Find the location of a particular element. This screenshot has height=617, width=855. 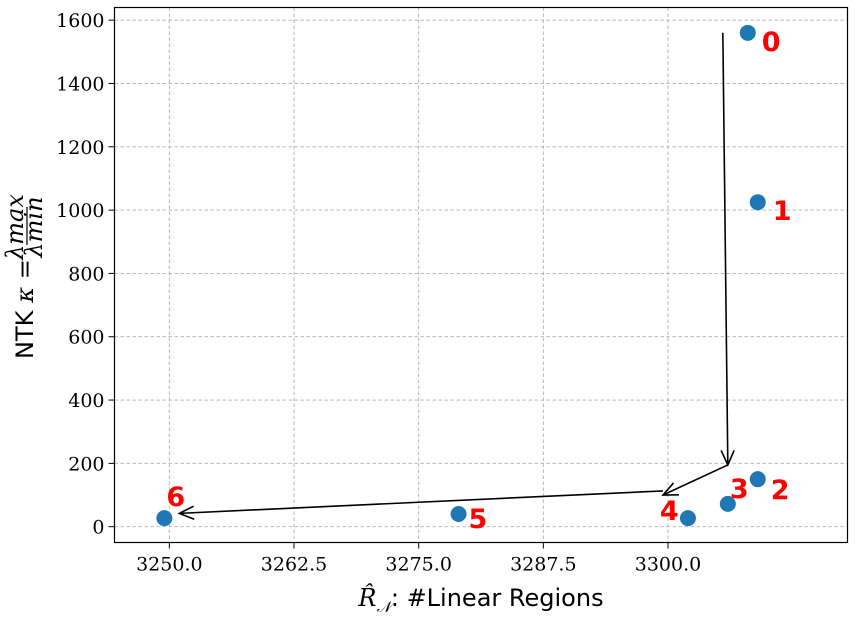

y-tick-label: 800 is located at coordinates (86, 274).